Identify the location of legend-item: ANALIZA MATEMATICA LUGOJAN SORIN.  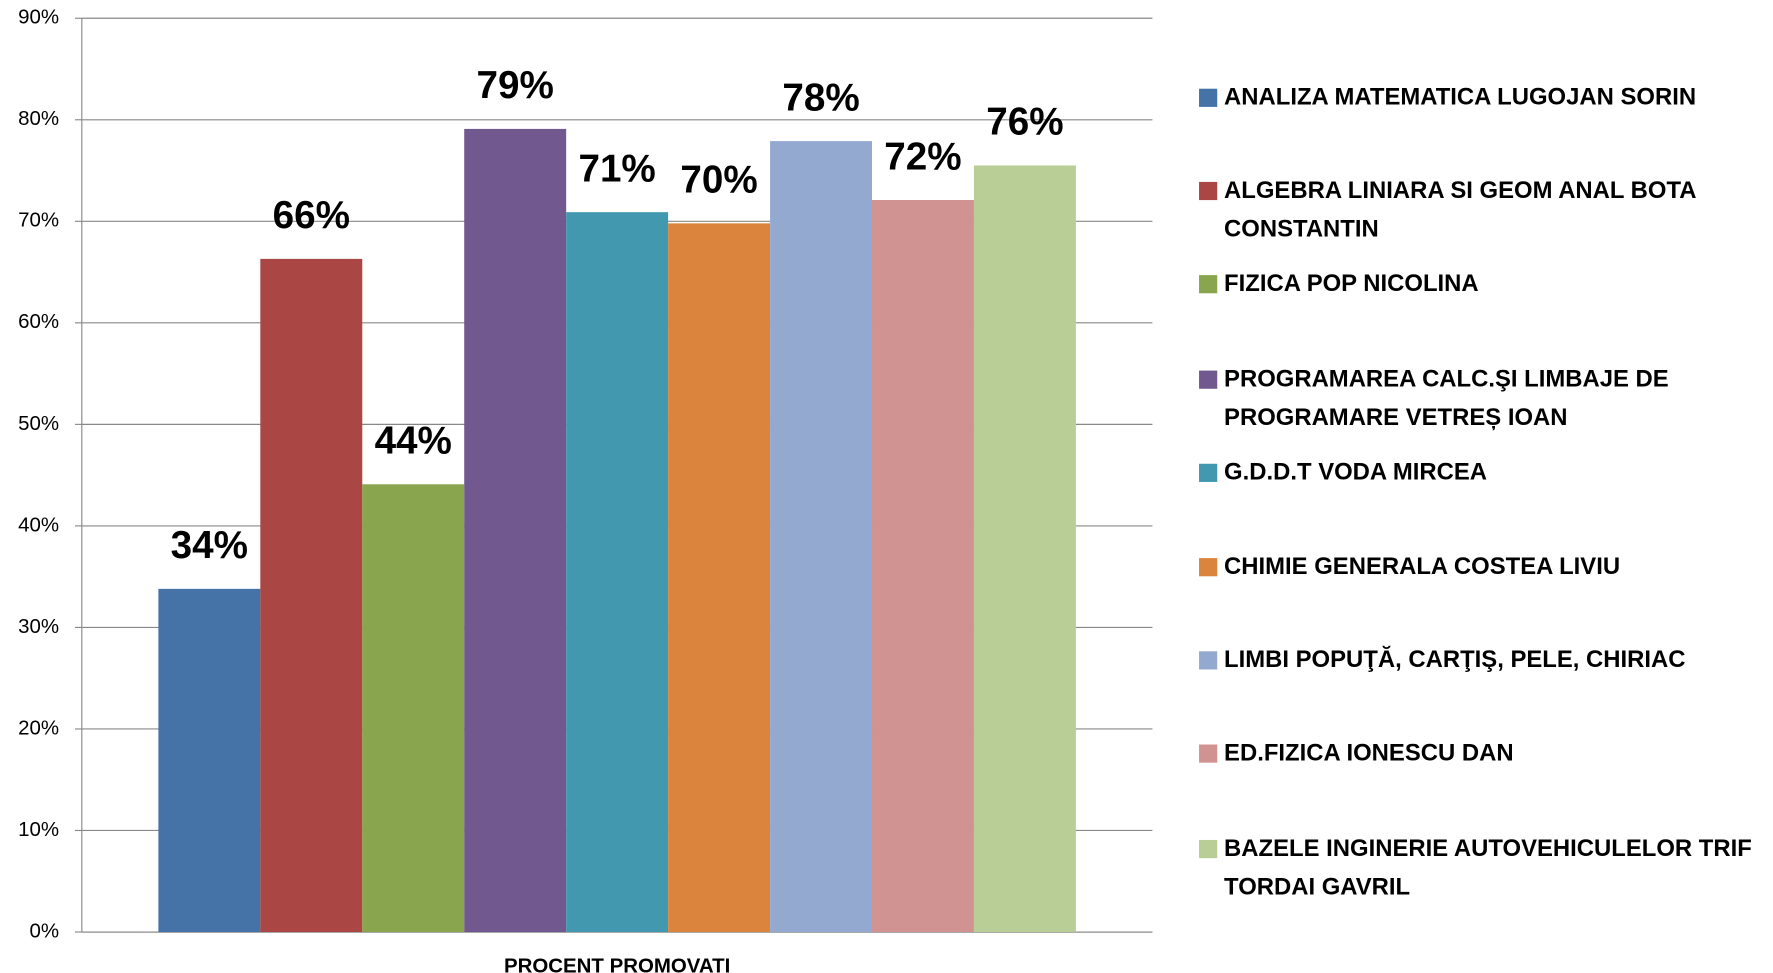
(1460, 97).